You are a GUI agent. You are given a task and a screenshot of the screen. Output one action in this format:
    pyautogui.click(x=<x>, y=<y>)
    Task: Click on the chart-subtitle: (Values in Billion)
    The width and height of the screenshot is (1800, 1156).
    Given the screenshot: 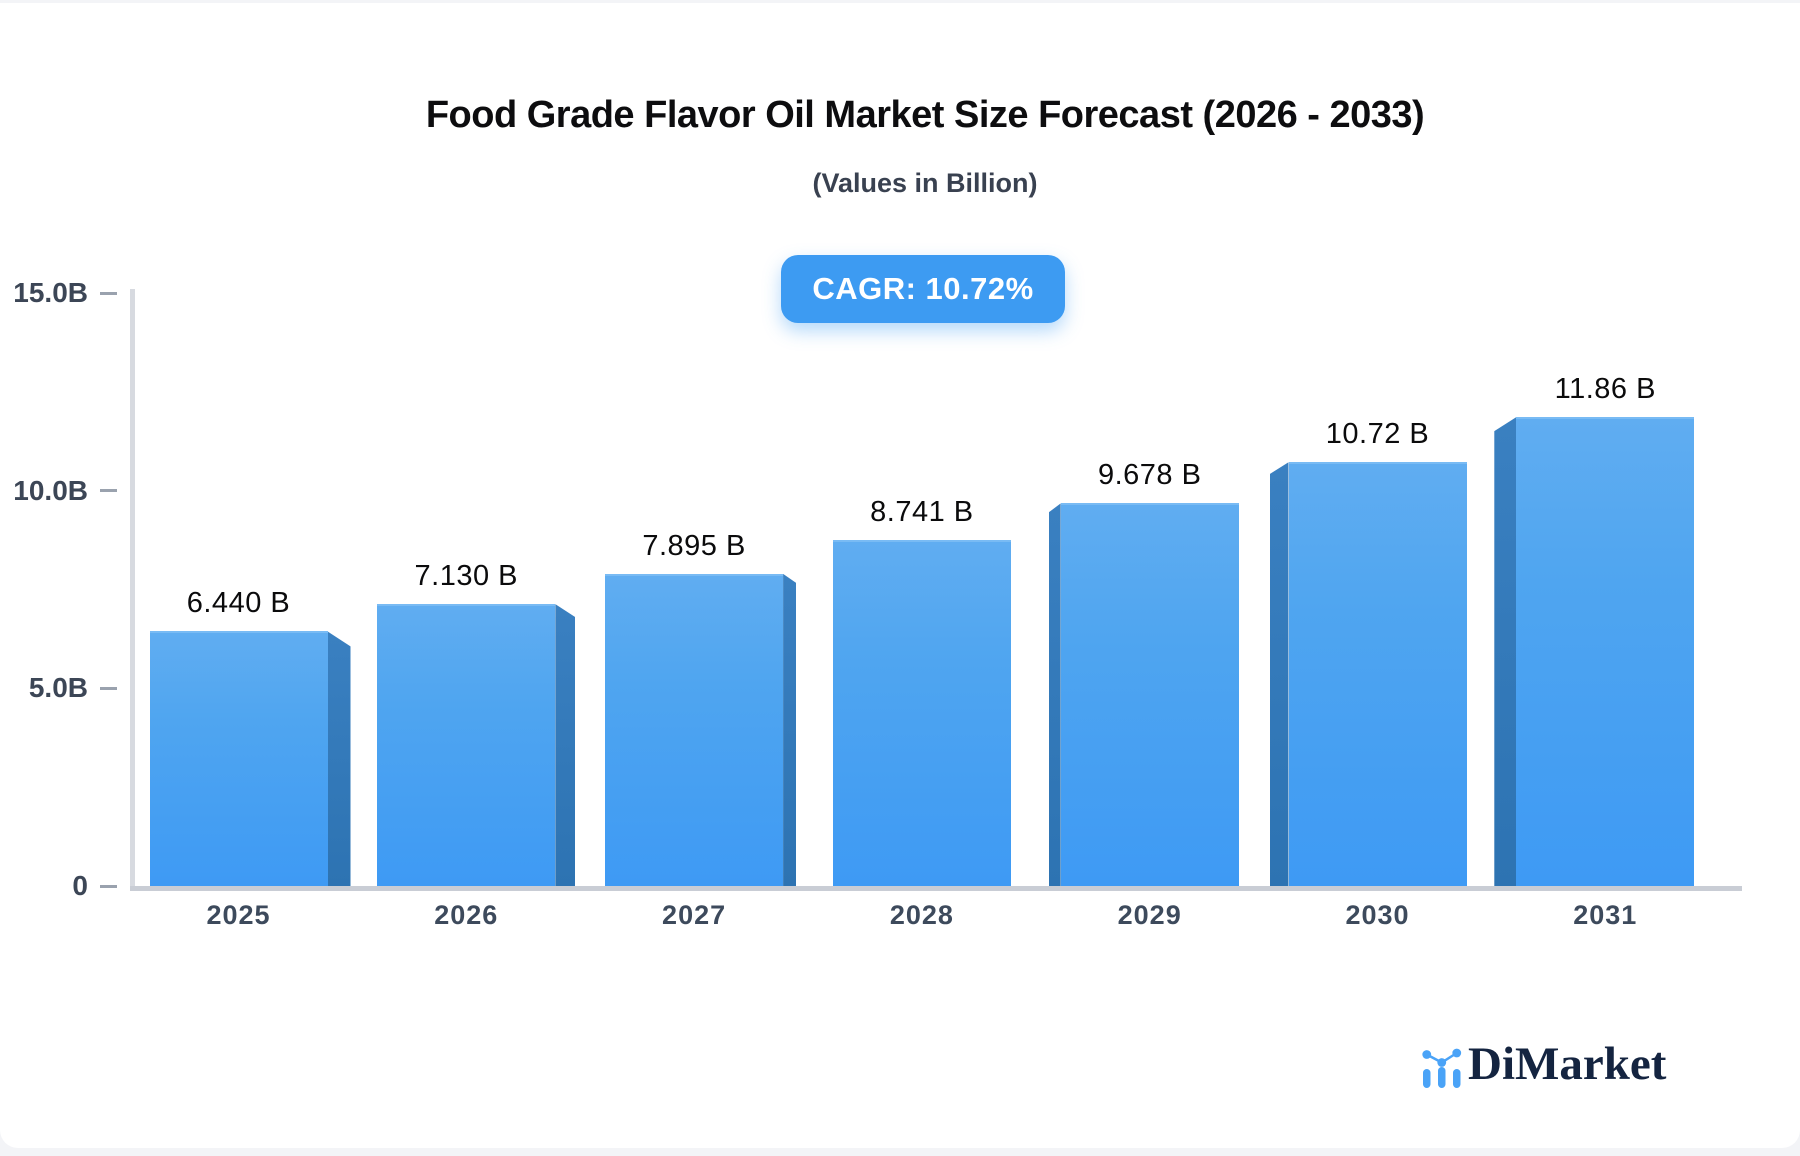 What is the action you would take?
    pyautogui.click(x=925, y=183)
    